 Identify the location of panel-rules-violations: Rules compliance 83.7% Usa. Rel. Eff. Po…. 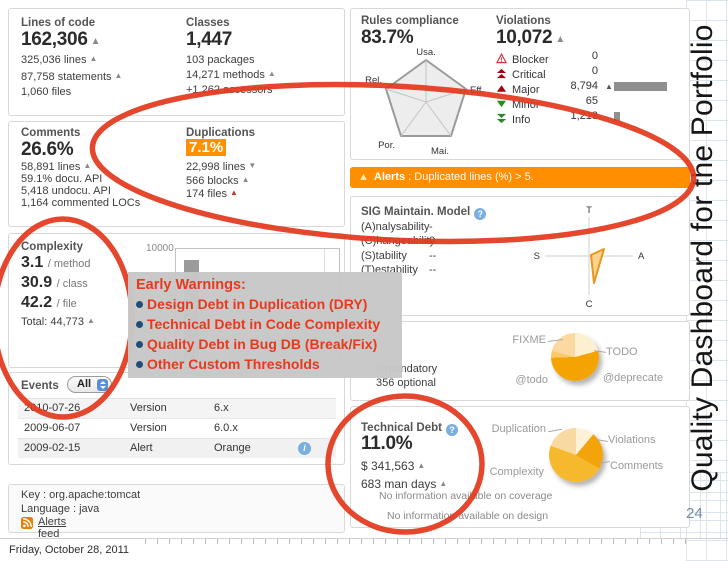
(520, 84).